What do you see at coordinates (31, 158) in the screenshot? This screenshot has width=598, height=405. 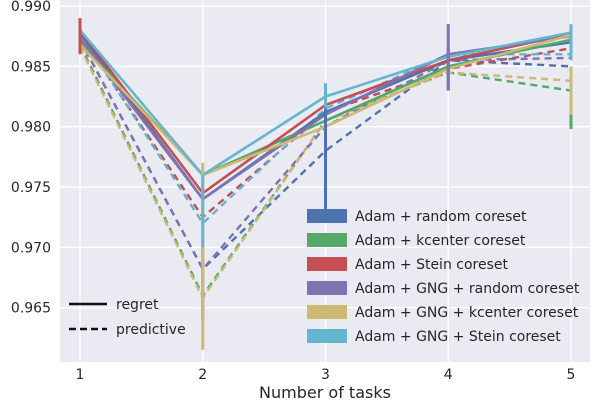 I see `y-tick-labels: 0.965 0.970 0.975 0.980 0.985 0.990` at bounding box center [31, 158].